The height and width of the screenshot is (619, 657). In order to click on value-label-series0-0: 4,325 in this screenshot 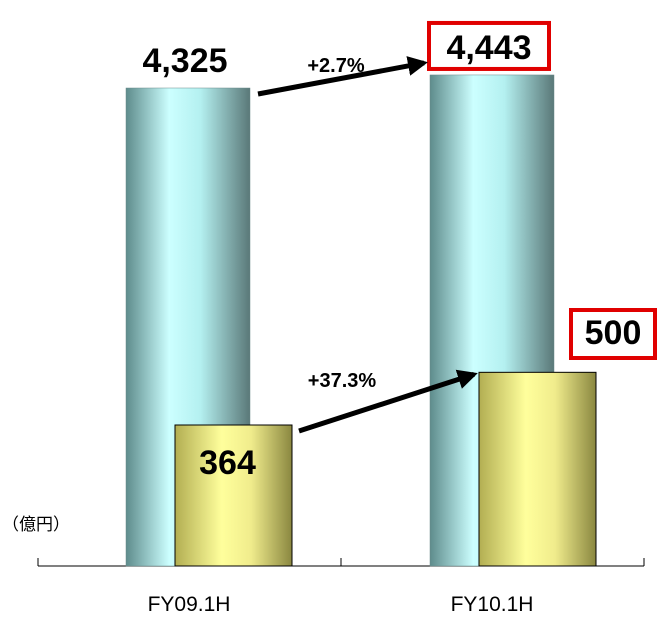, I will do `click(184, 61)`.